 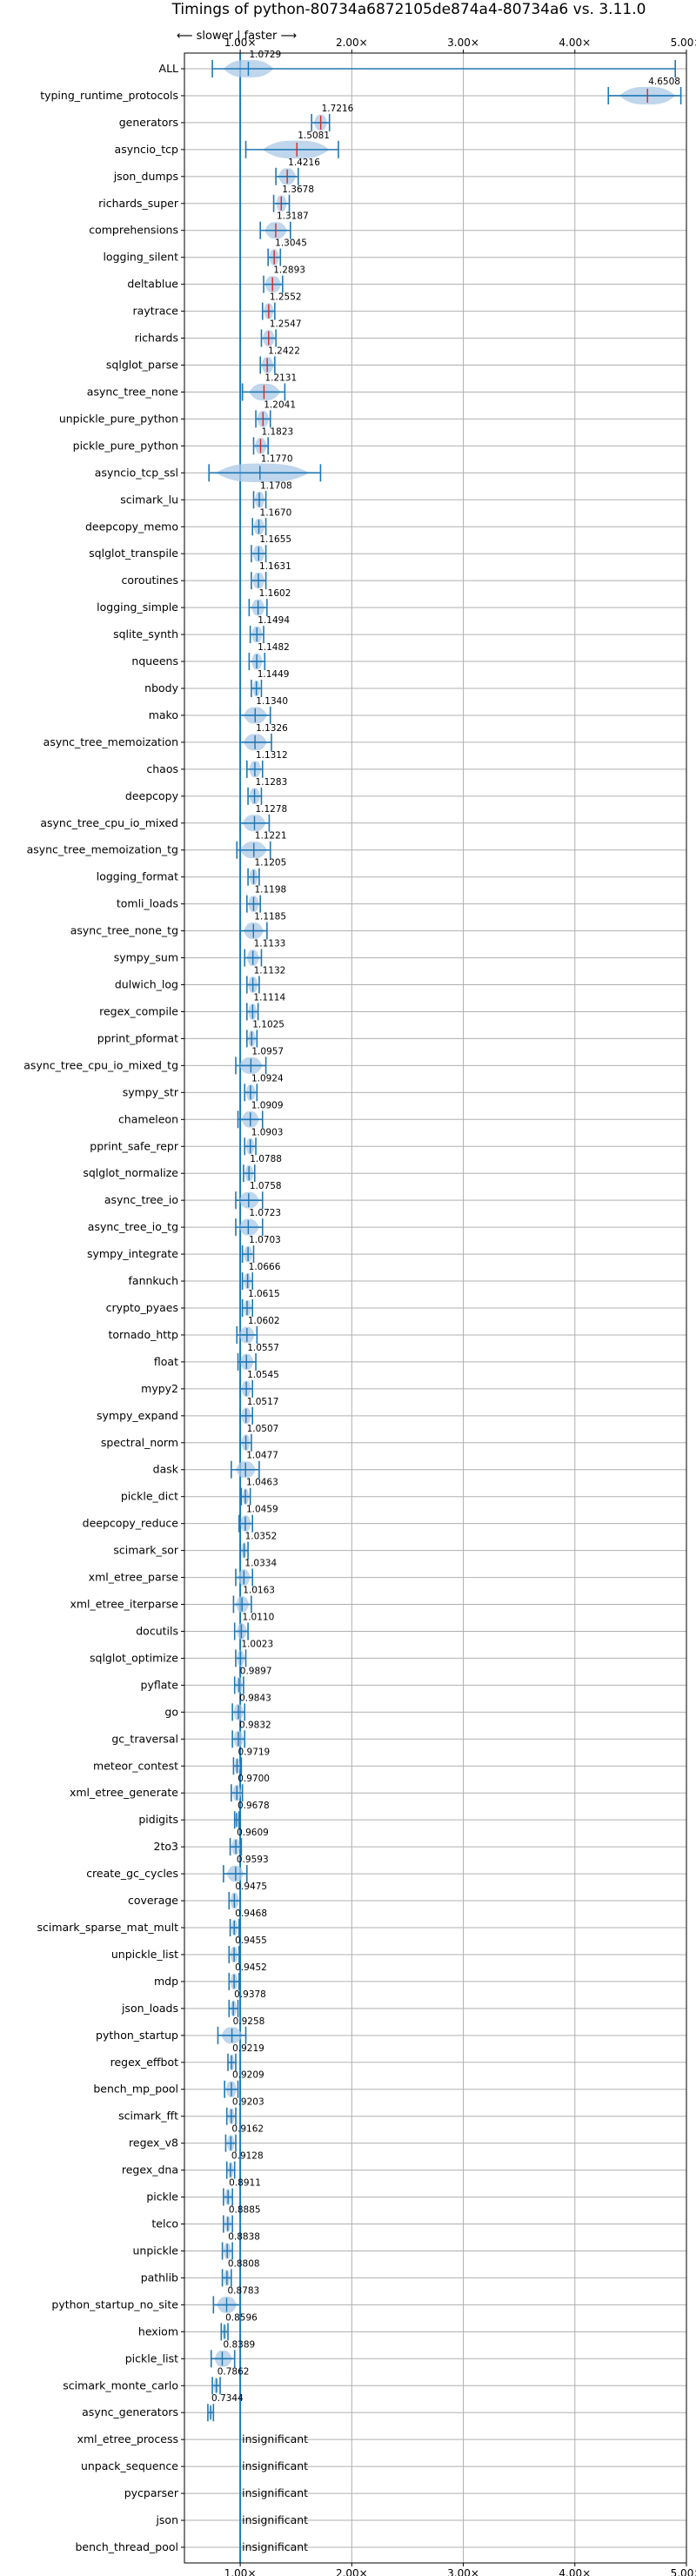 I want to click on value-label: 1.1482, so click(x=274, y=648).